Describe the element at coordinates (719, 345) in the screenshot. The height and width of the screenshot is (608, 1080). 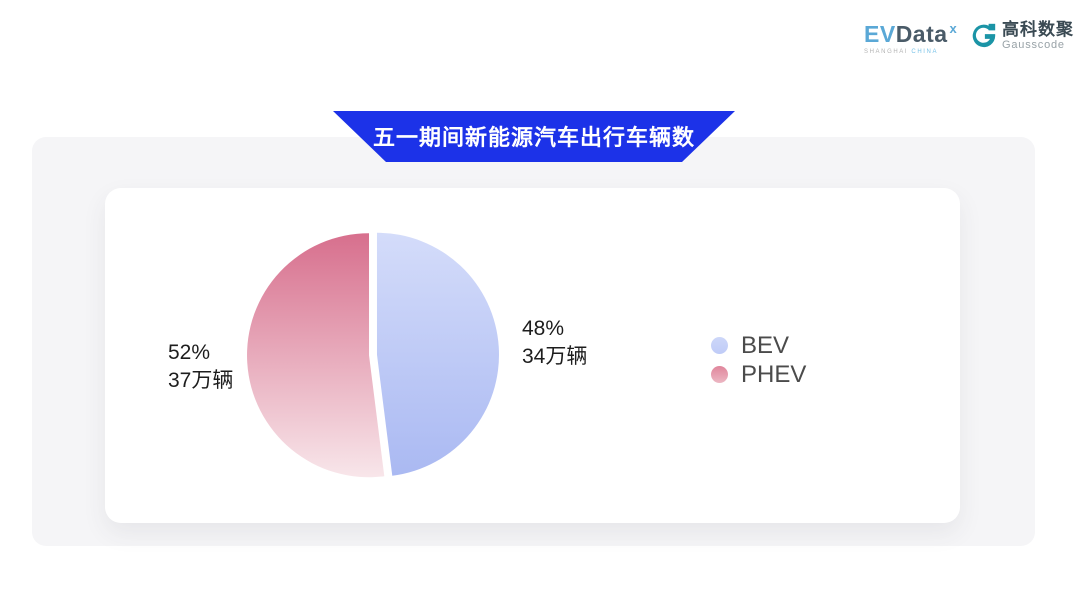
I see `legend-dot-bev` at that location.